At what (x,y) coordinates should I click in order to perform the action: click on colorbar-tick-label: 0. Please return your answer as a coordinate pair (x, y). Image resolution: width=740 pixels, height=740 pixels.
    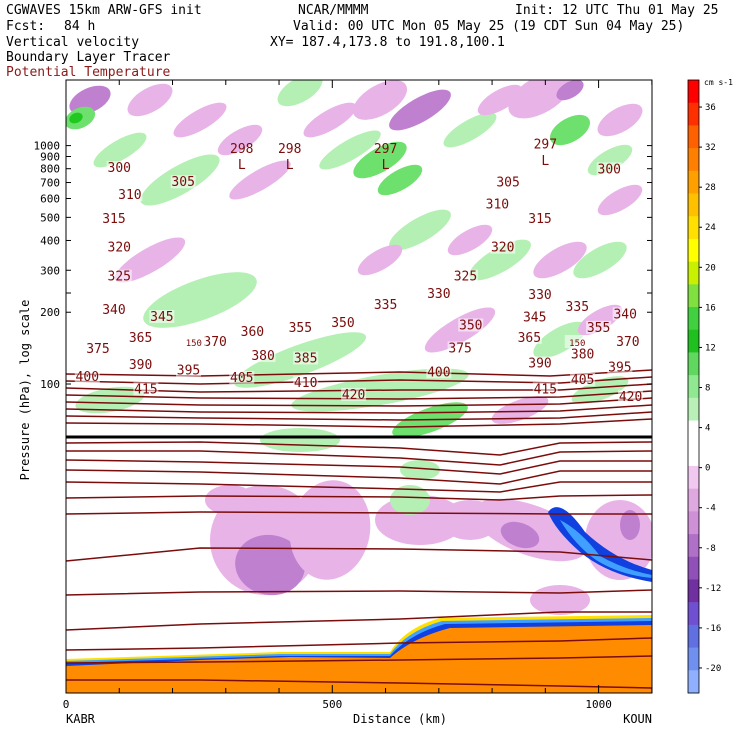
    Looking at the image, I should click on (707, 469).